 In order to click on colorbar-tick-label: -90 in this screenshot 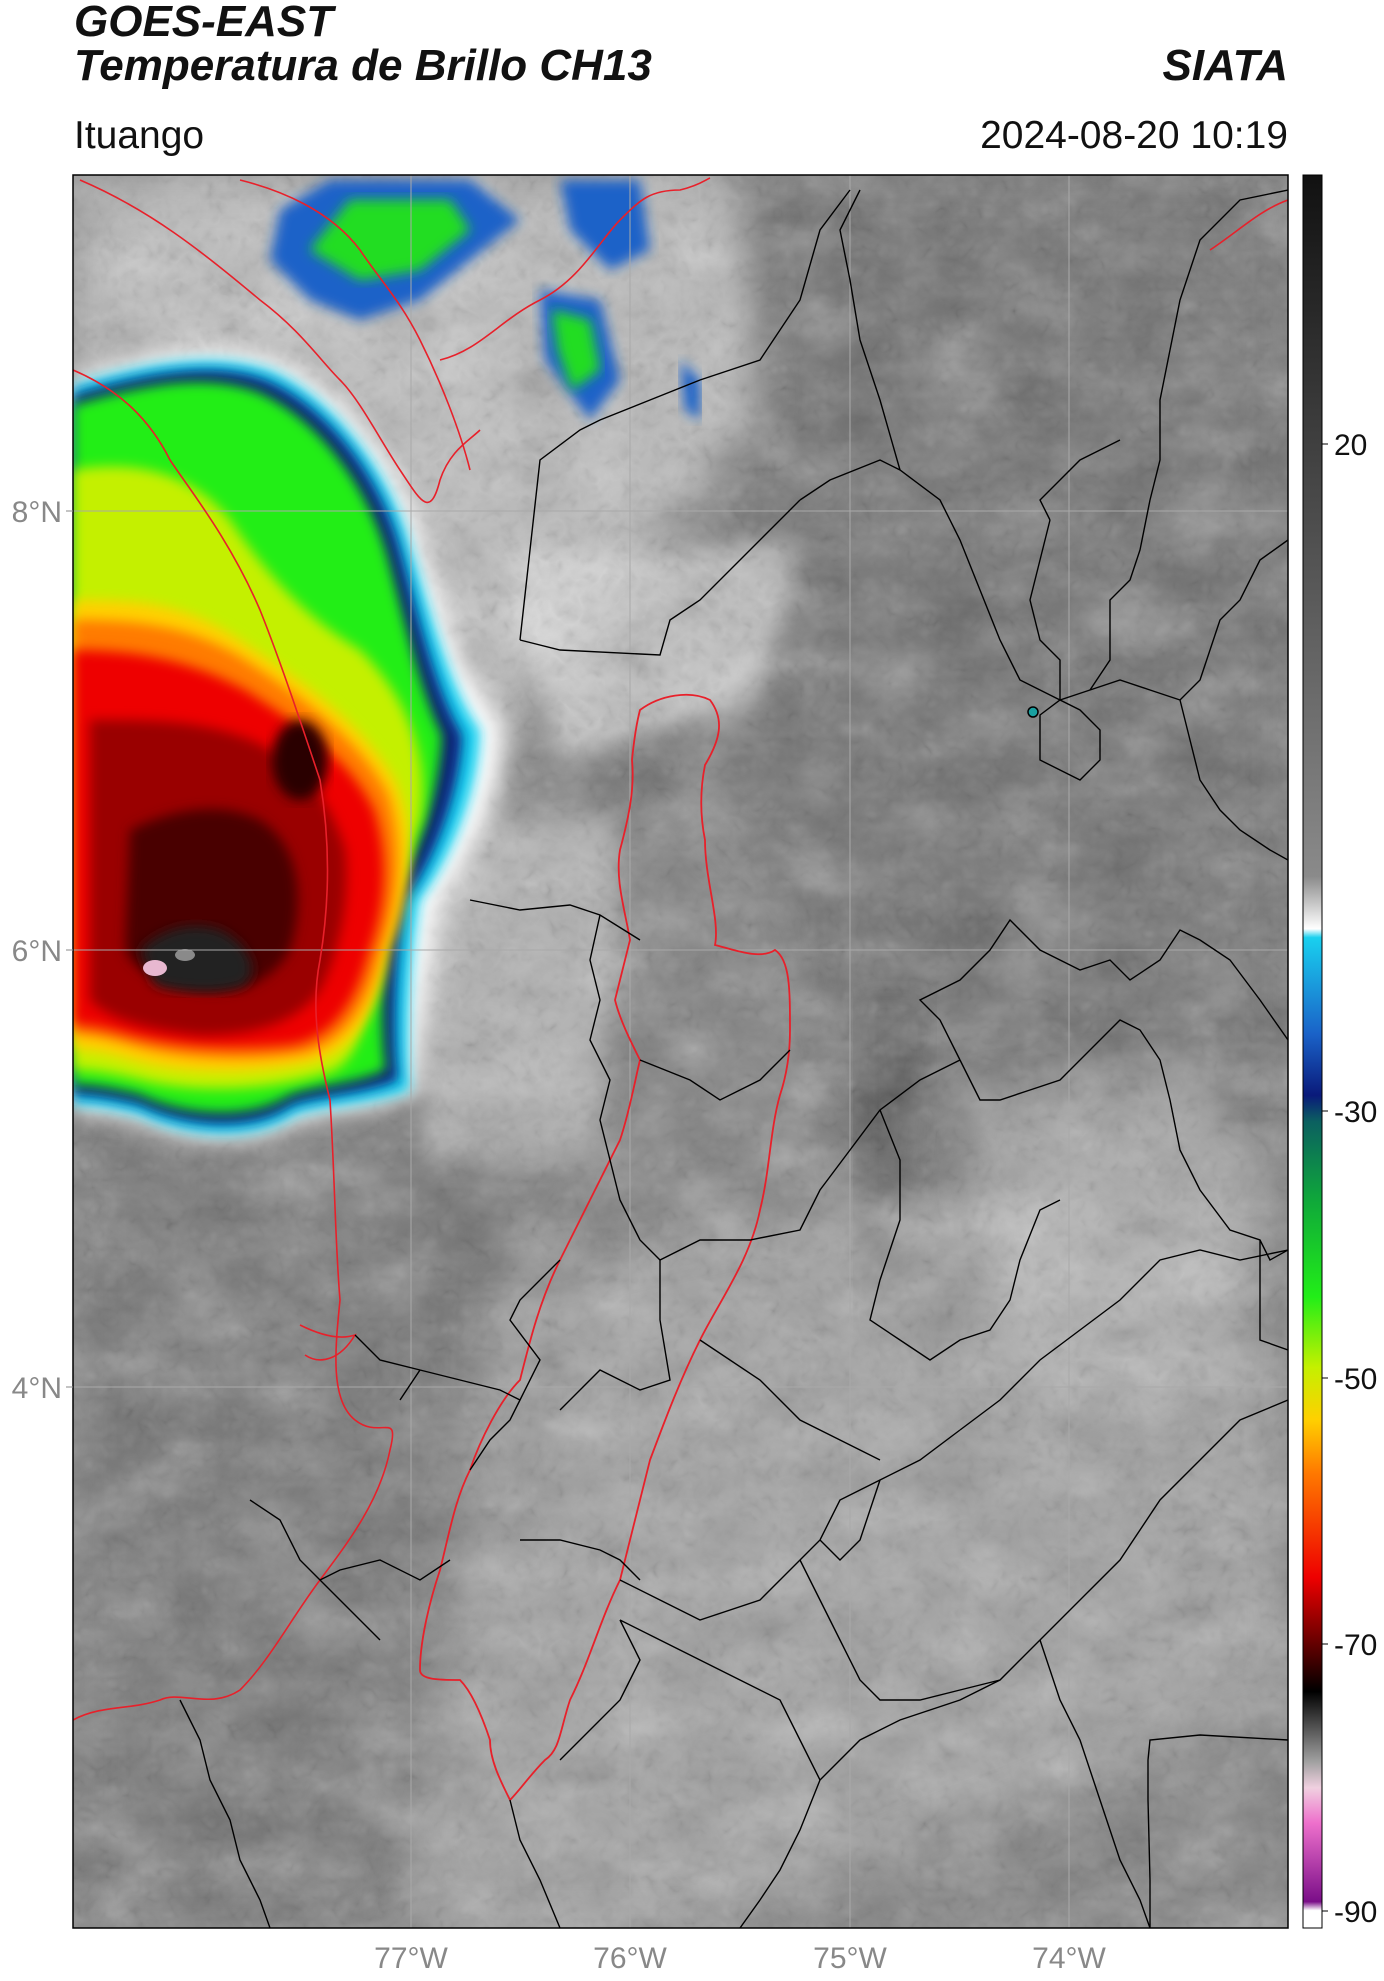, I will do `click(1355, 1912)`.